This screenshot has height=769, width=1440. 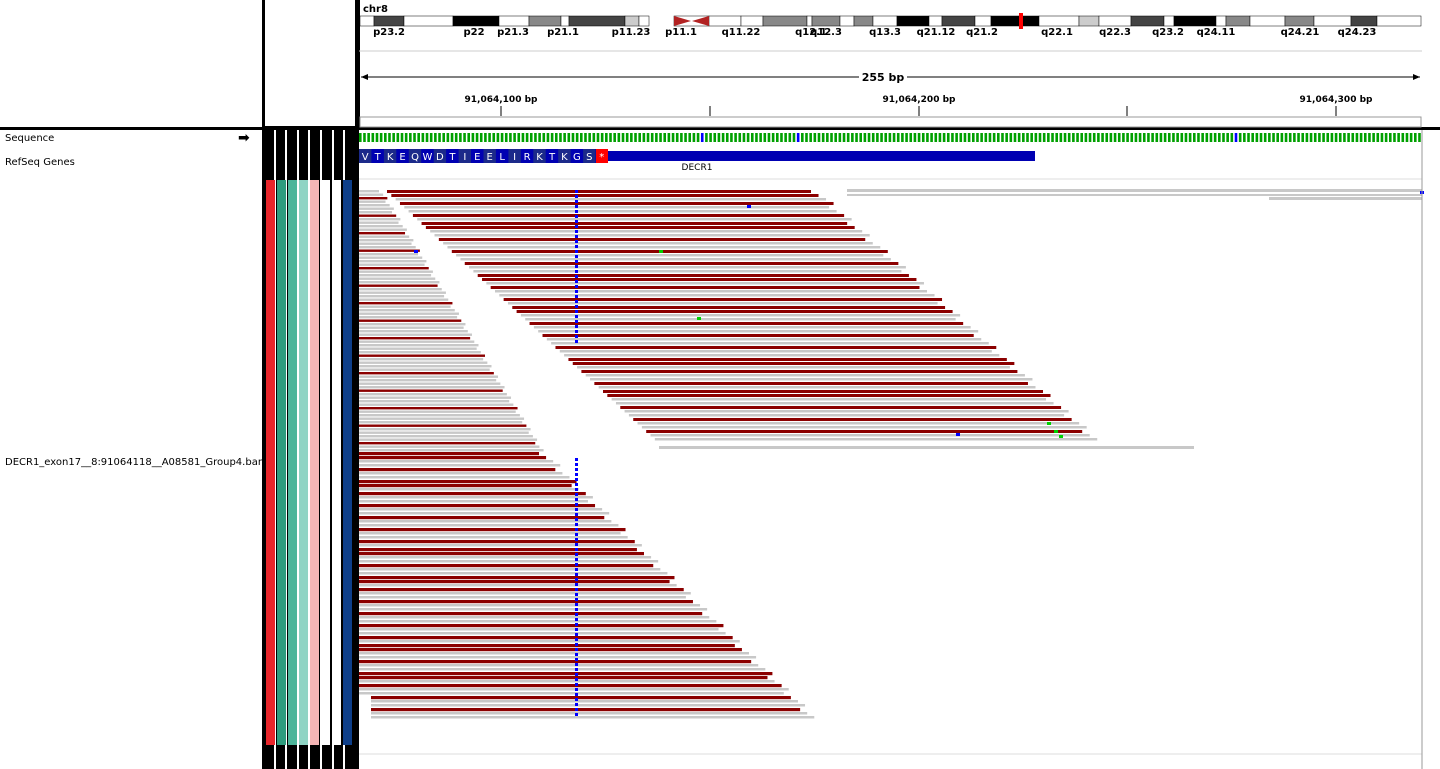 What do you see at coordinates (821, 156) in the screenshot?
I see `gene-utr` at bounding box center [821, 156].